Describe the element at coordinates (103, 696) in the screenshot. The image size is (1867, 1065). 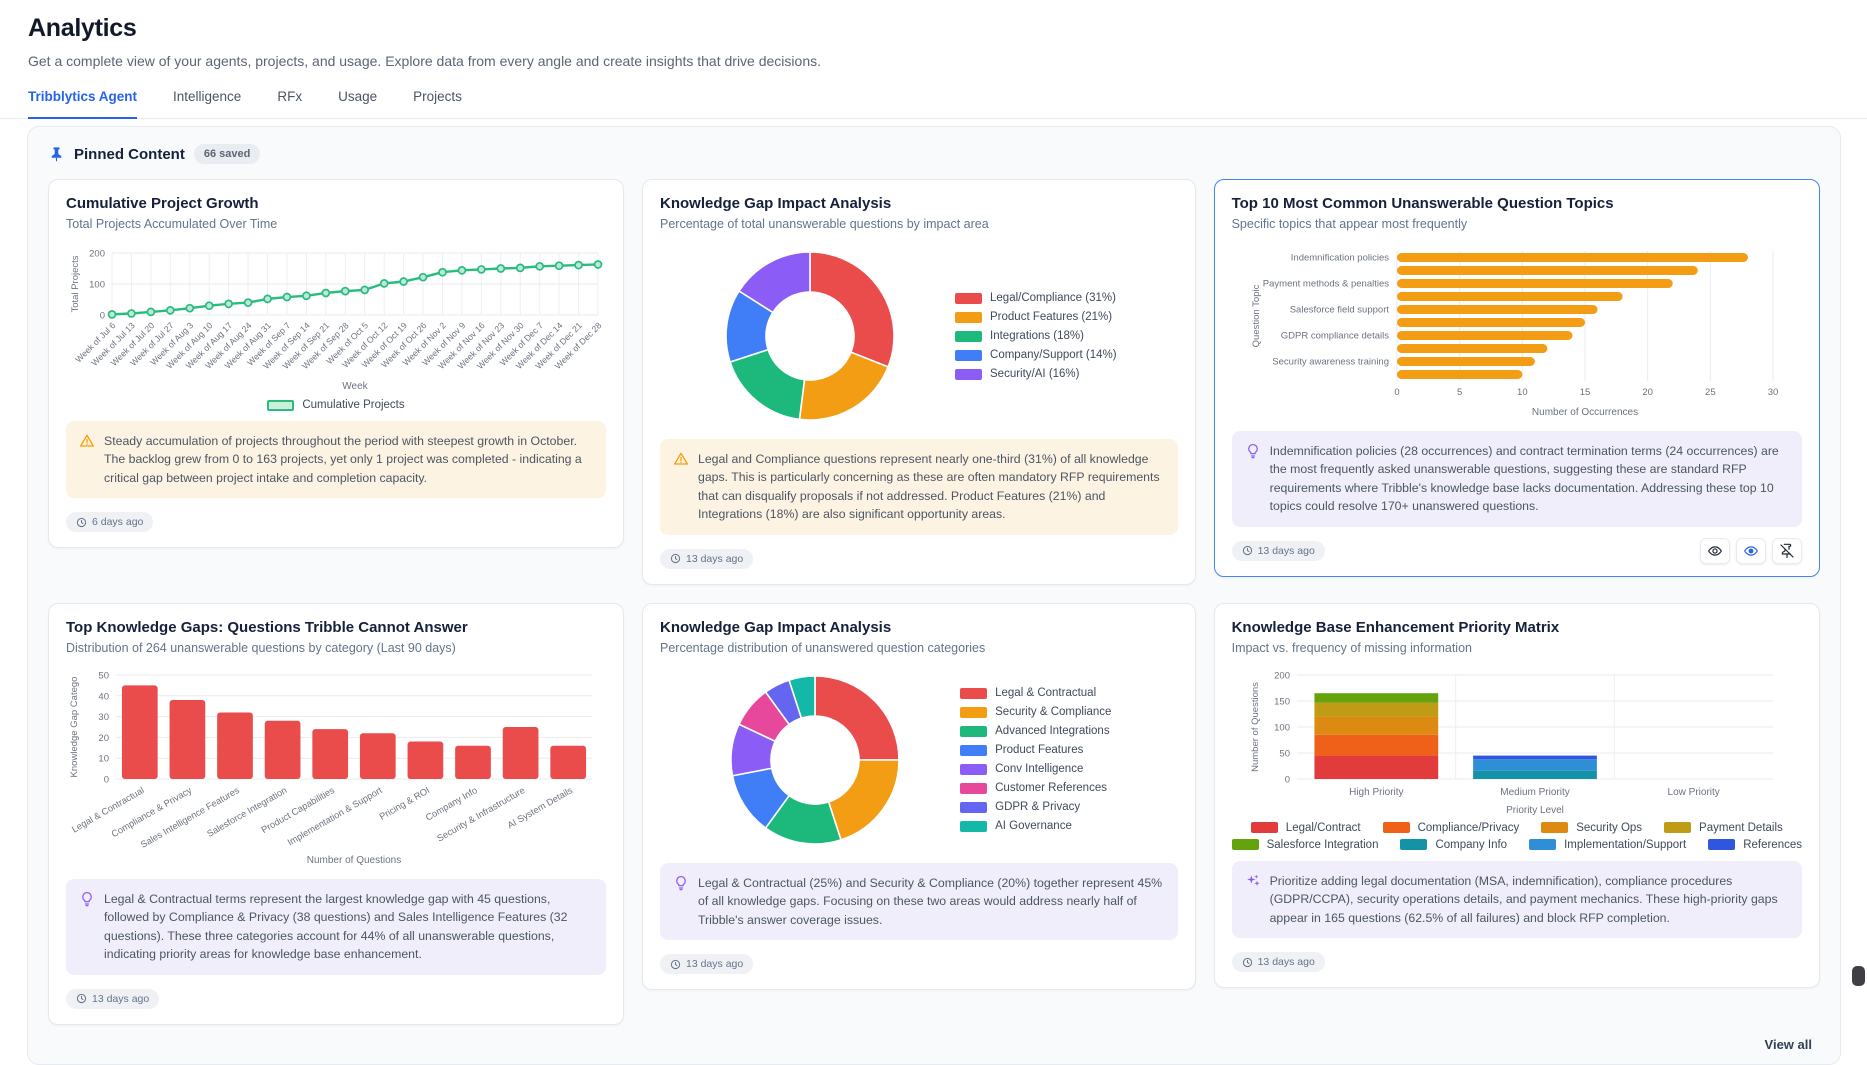
I see `svg-text: 40` at that location.